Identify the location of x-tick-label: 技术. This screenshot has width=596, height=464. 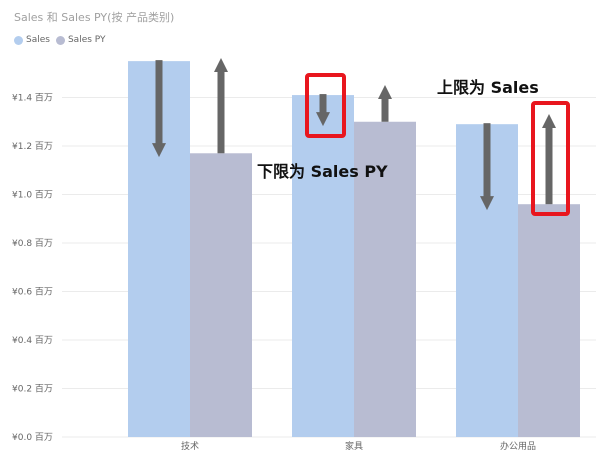
(190, 446).